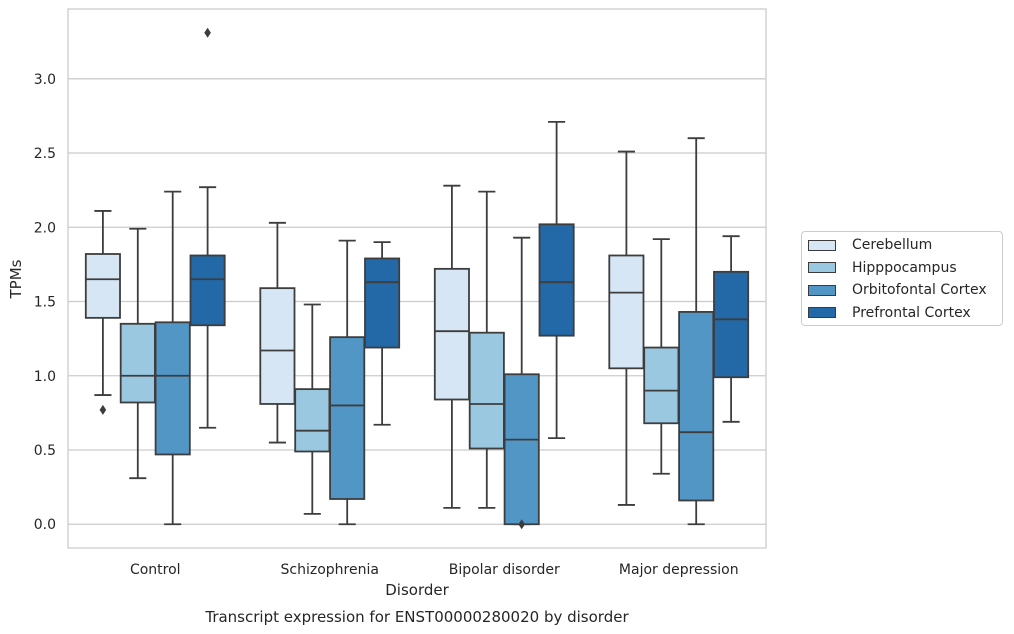 The image size is (1014, 634). What do you see at coordinates (911, 312) in the screenshot?
I see `legend-label: Prefrontal Cortex` at bounding box center [911, 312].